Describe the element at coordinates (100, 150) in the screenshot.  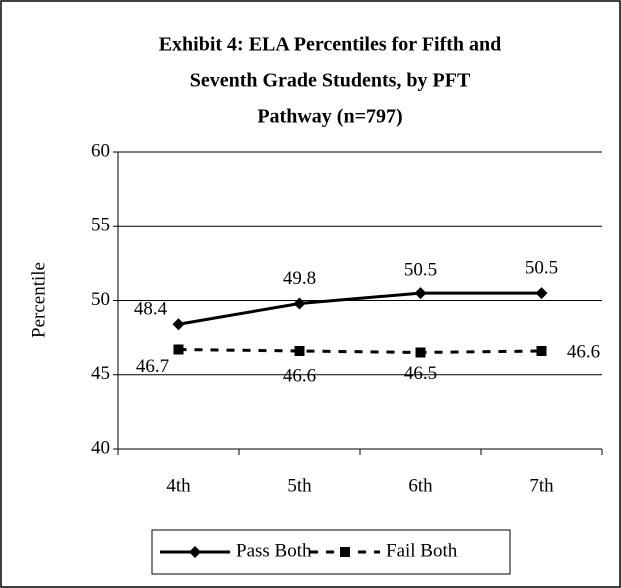
I see `y-tick-label: 60` at that location.